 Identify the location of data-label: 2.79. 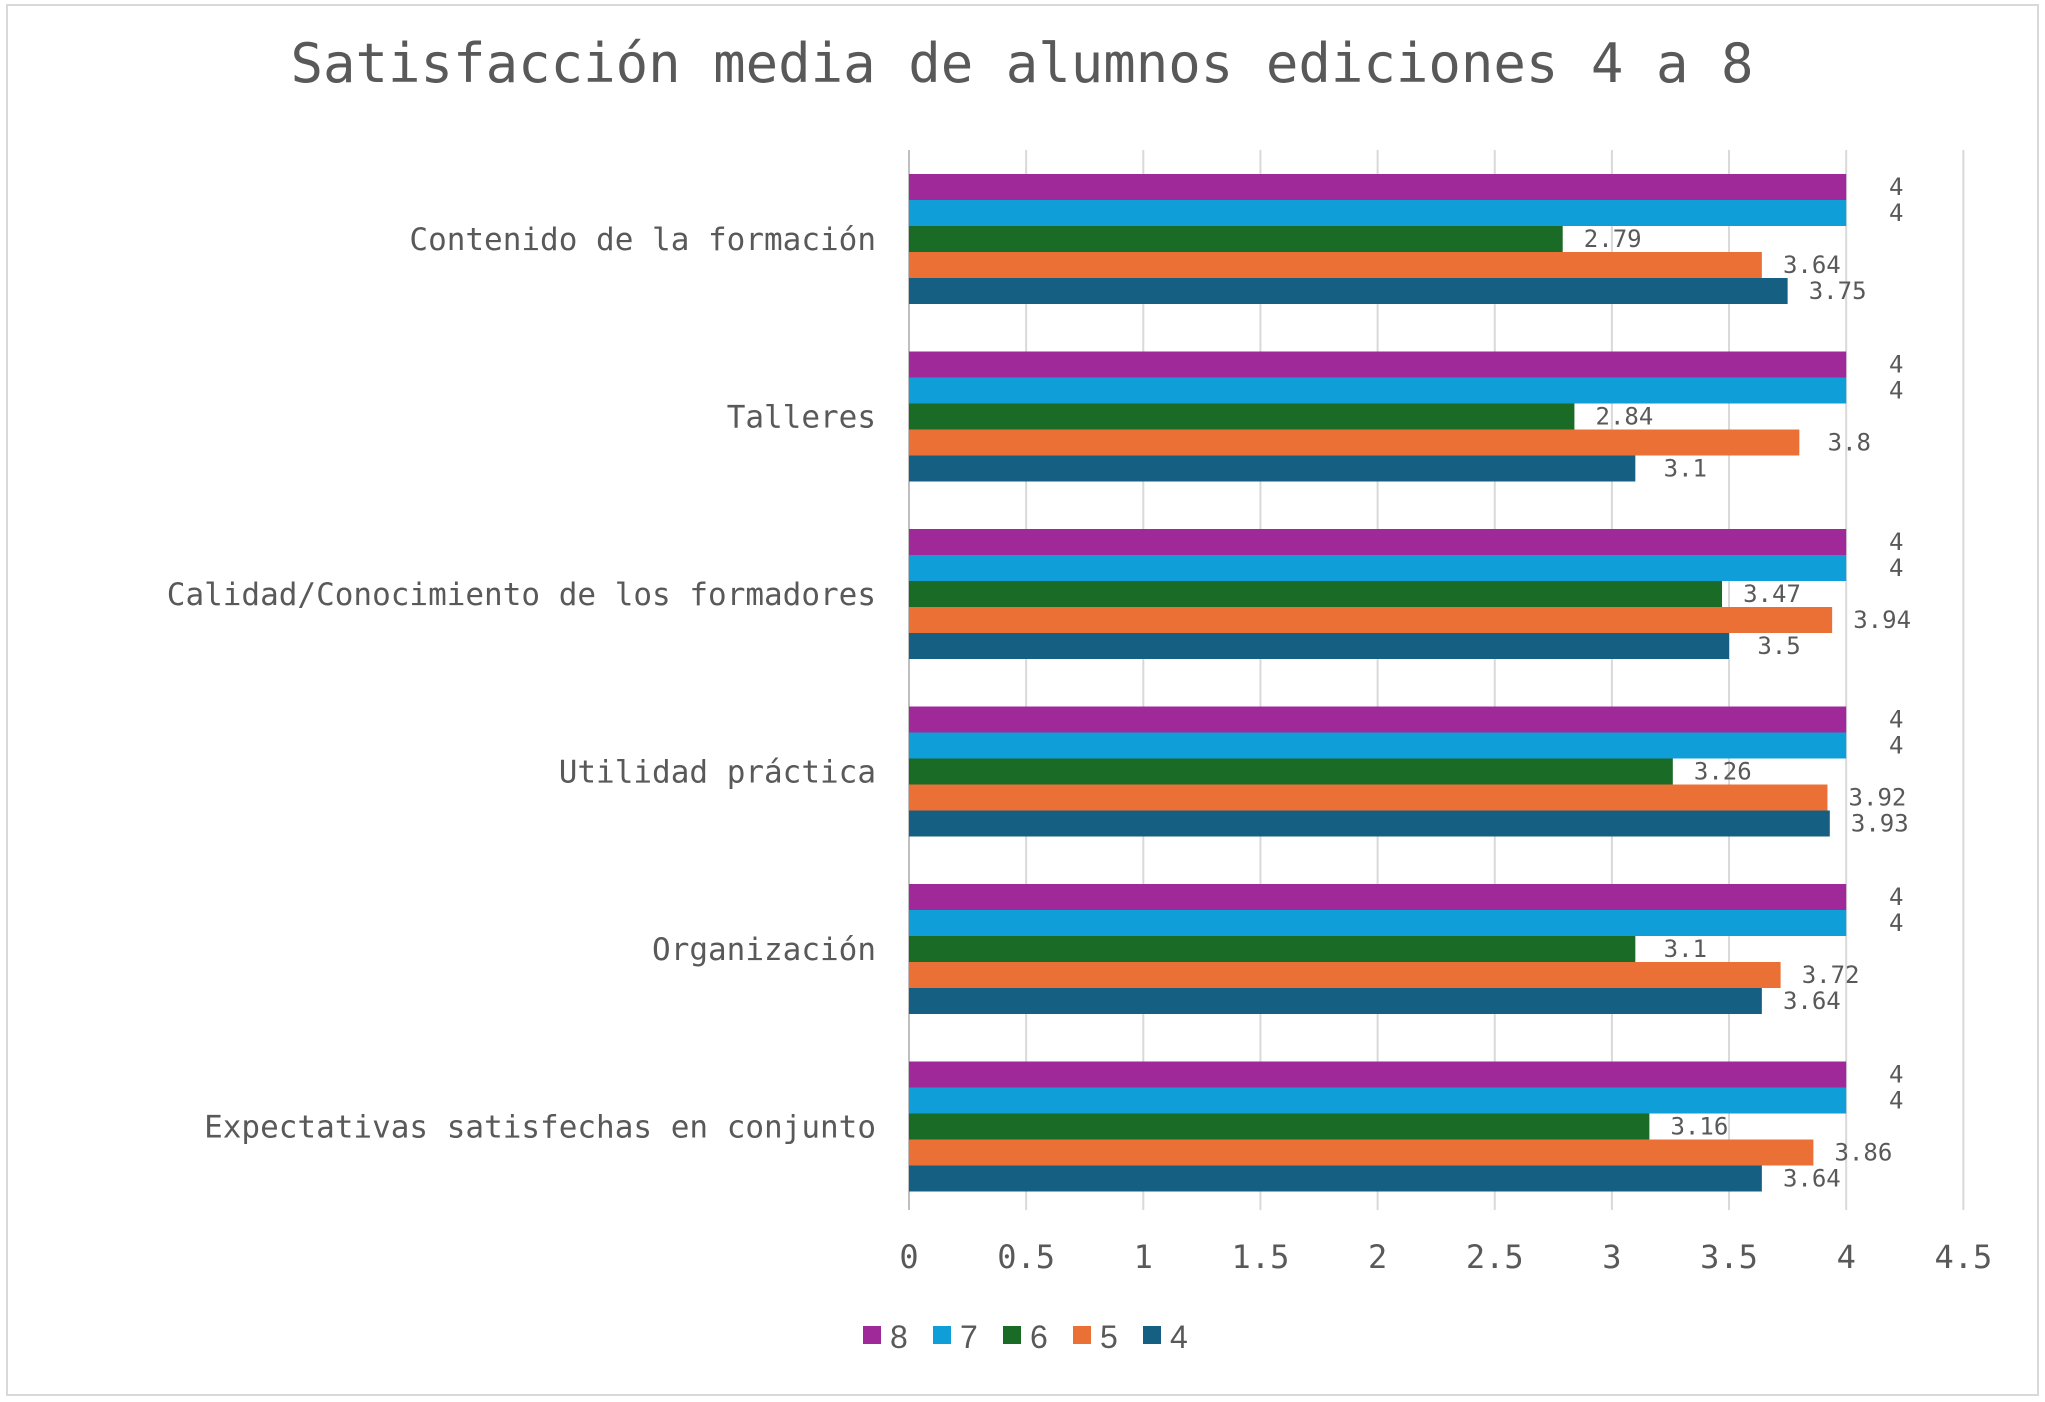
(1613, 239).